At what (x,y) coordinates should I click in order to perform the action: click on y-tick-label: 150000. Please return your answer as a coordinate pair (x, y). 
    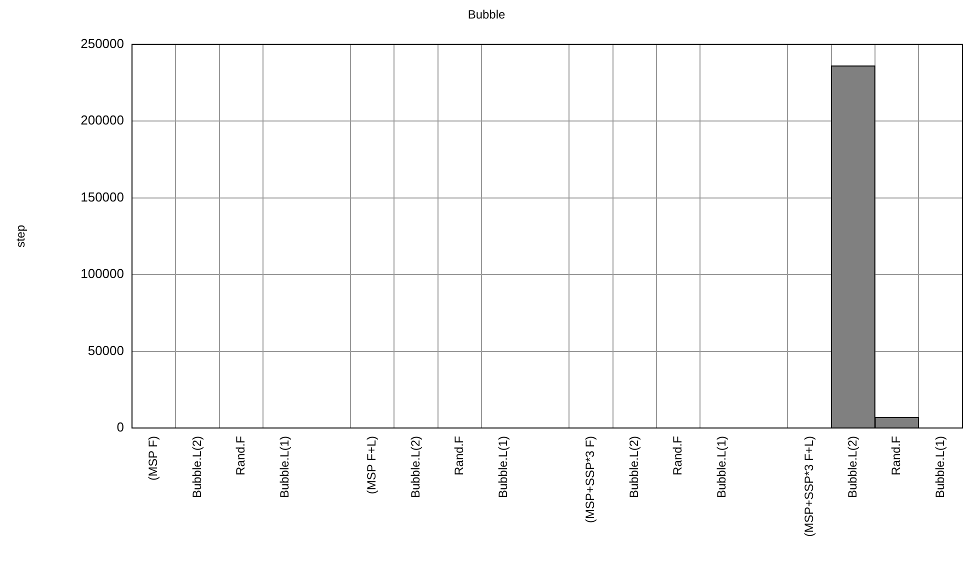
    Looking at the image, I should click on (102, 196).